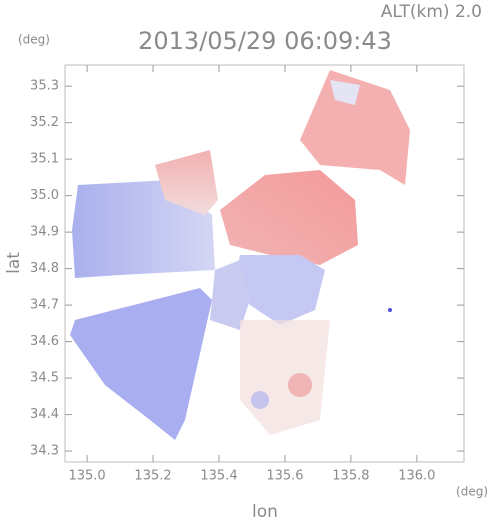 This screenshot has height=525, width=491. I want to click on y-tick-label: 35.1, so click(44, 159).